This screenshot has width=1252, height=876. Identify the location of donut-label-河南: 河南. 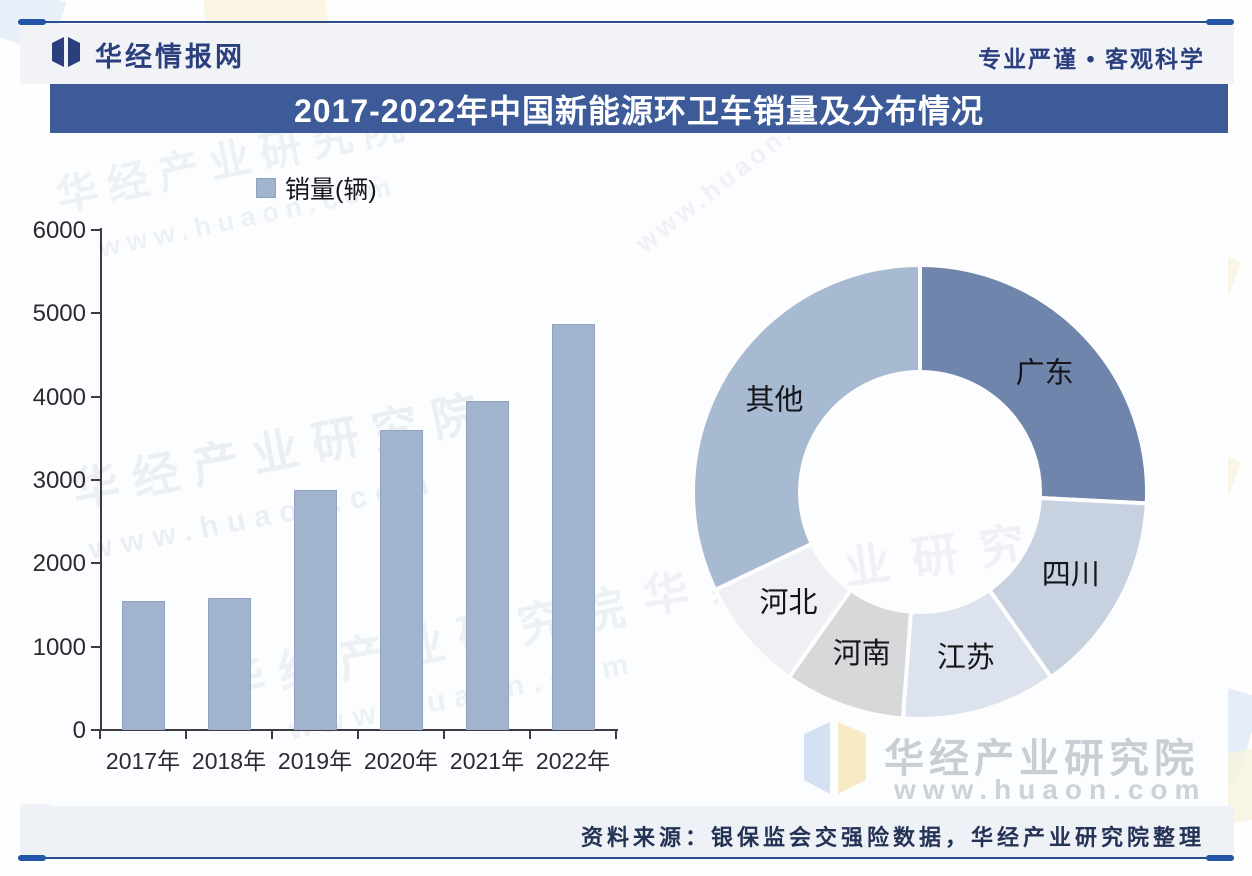
(862, 653).